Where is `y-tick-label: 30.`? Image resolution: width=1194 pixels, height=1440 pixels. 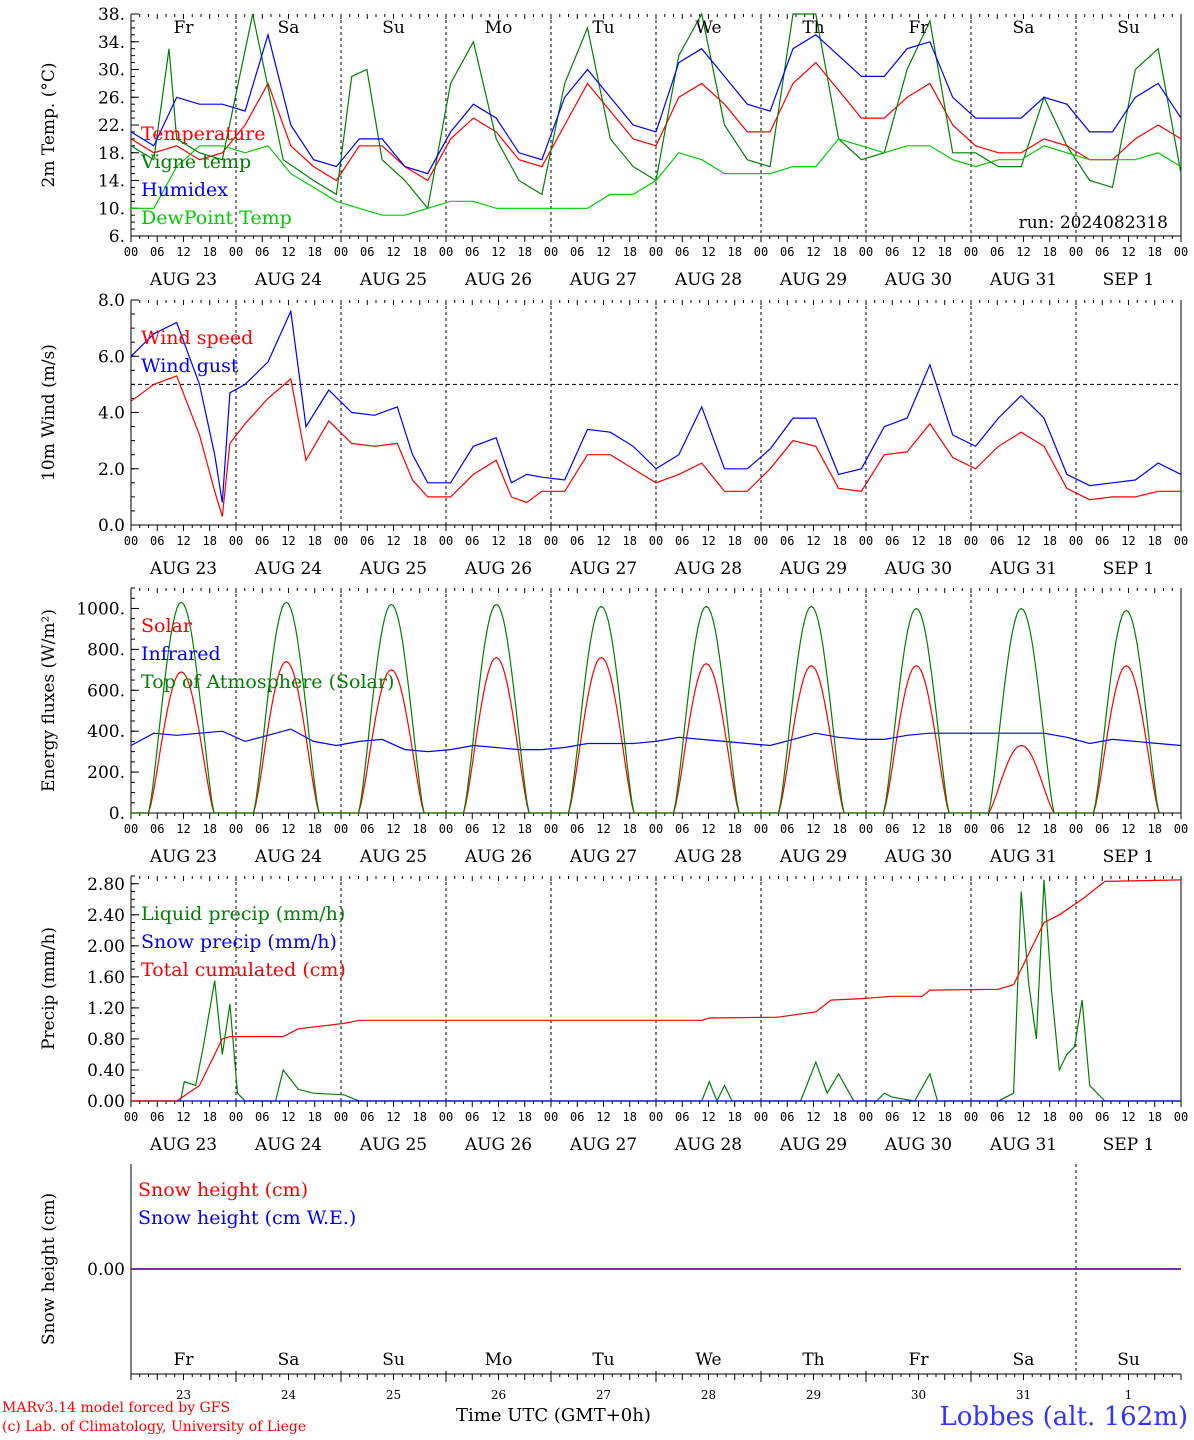 y-tick-label: 30. is located at coordinates (111, 71).